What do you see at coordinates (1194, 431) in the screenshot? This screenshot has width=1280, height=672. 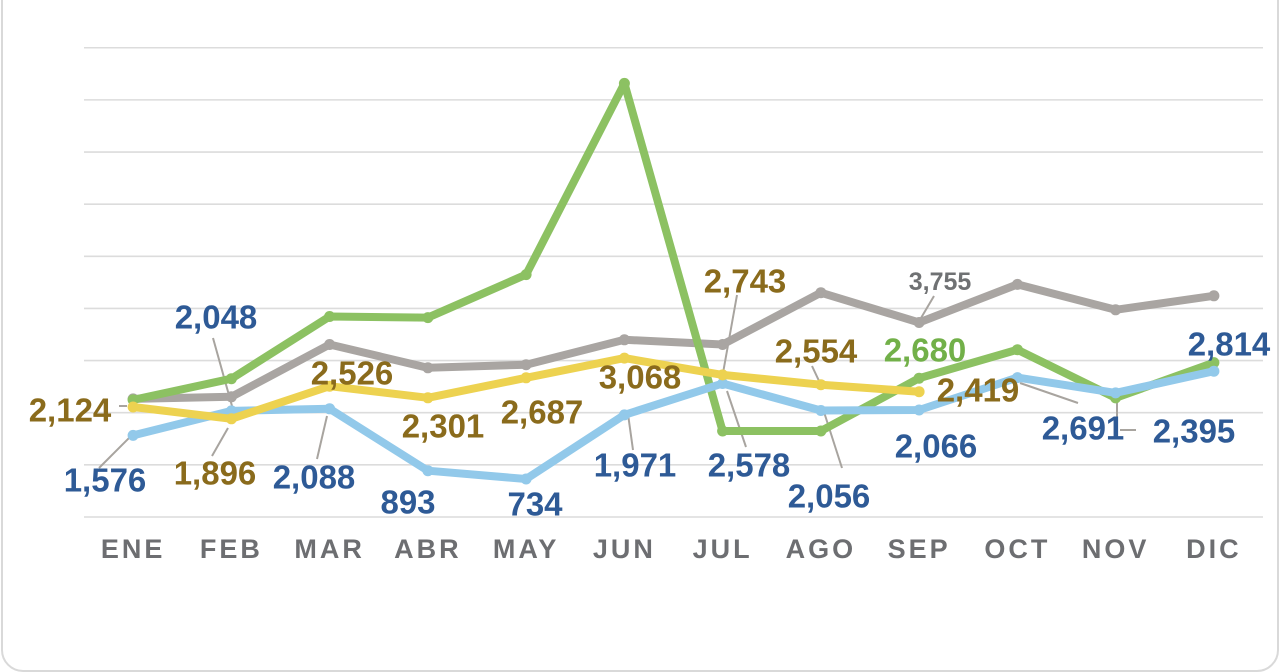 I see `blue-data-label: 2,395` at bounding box center [1194, 431].